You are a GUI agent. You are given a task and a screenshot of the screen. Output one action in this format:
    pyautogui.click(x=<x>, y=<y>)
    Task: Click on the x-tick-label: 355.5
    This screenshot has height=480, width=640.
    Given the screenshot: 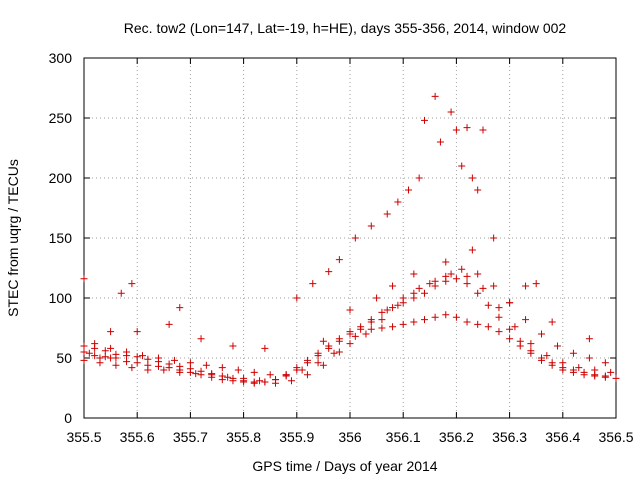 What is the action you would take?
    pyautogui.click(x=83, y=437)
    